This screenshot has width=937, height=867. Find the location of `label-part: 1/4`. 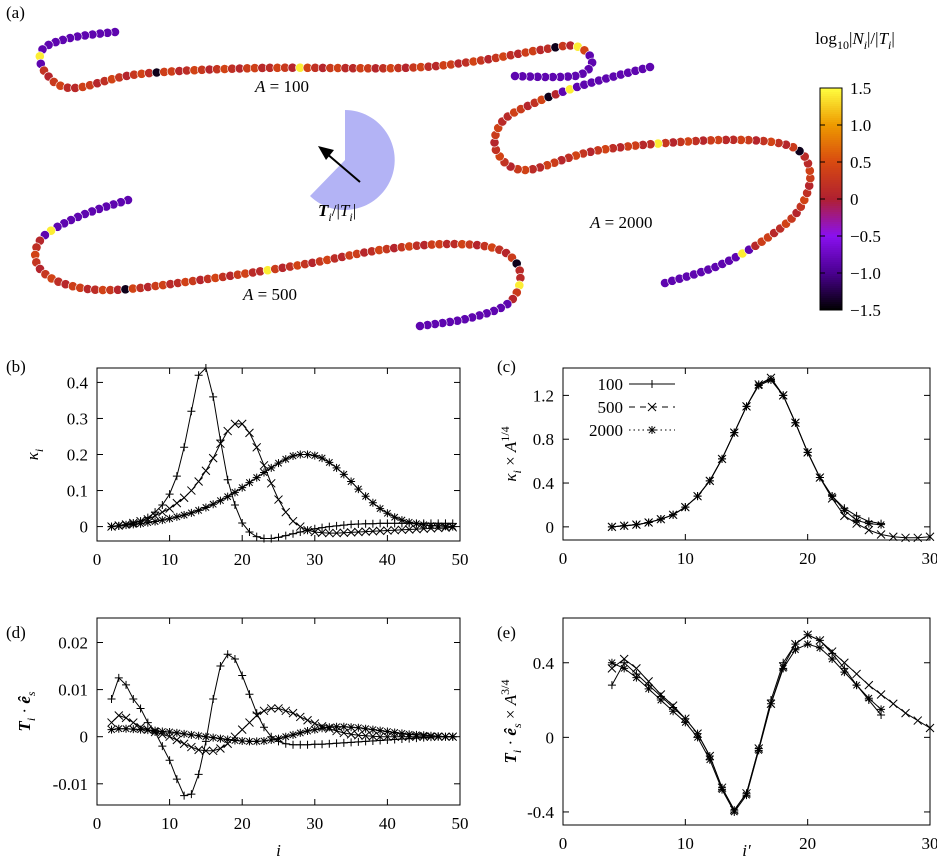

label-part: 1/4 is located at coordinates (505, 433).